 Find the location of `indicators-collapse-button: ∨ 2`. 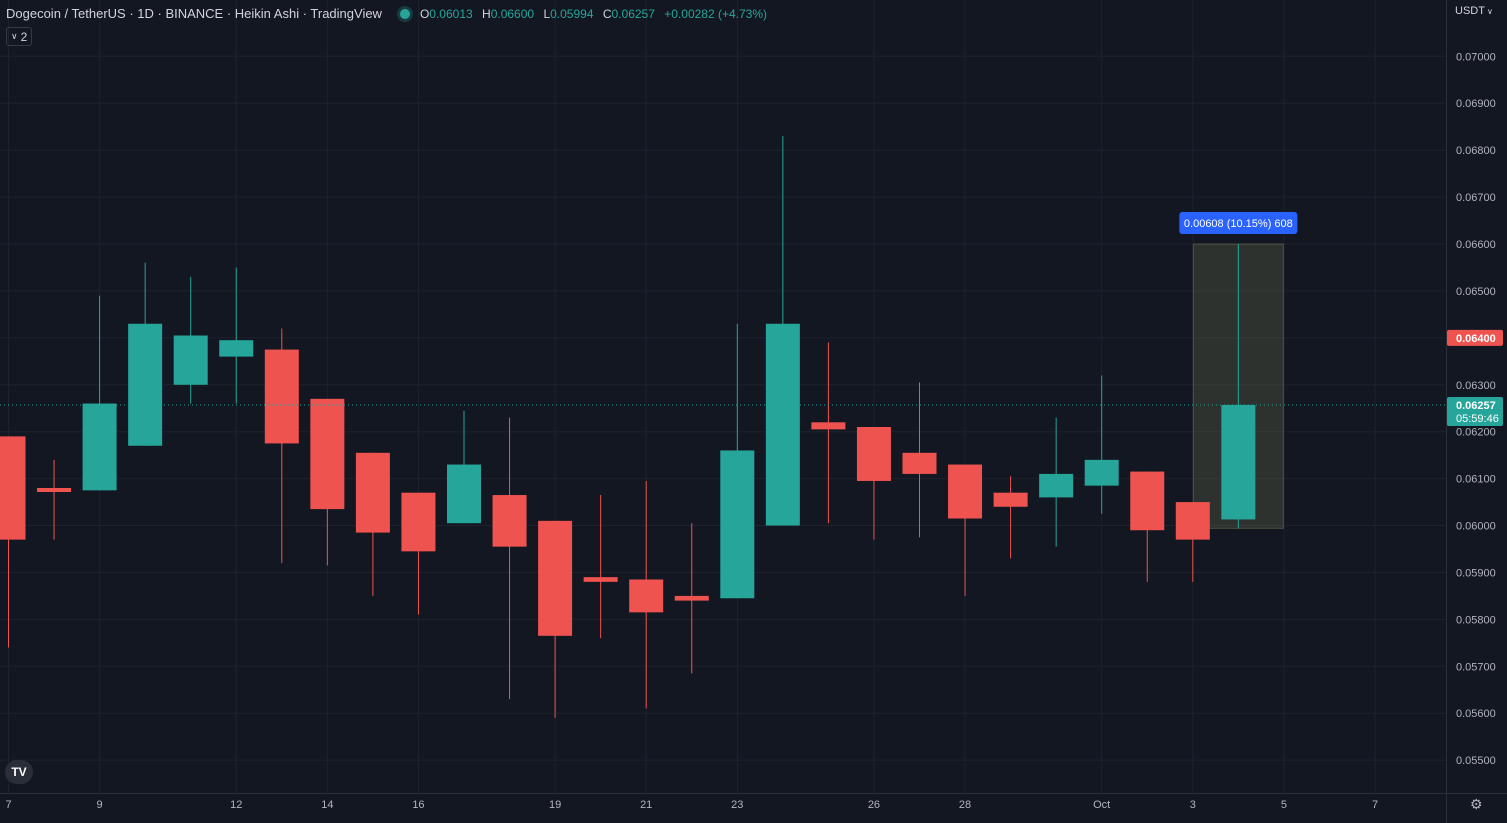

indicators-collapse-button: ∨ 2 is located at coordinates (19, 36).